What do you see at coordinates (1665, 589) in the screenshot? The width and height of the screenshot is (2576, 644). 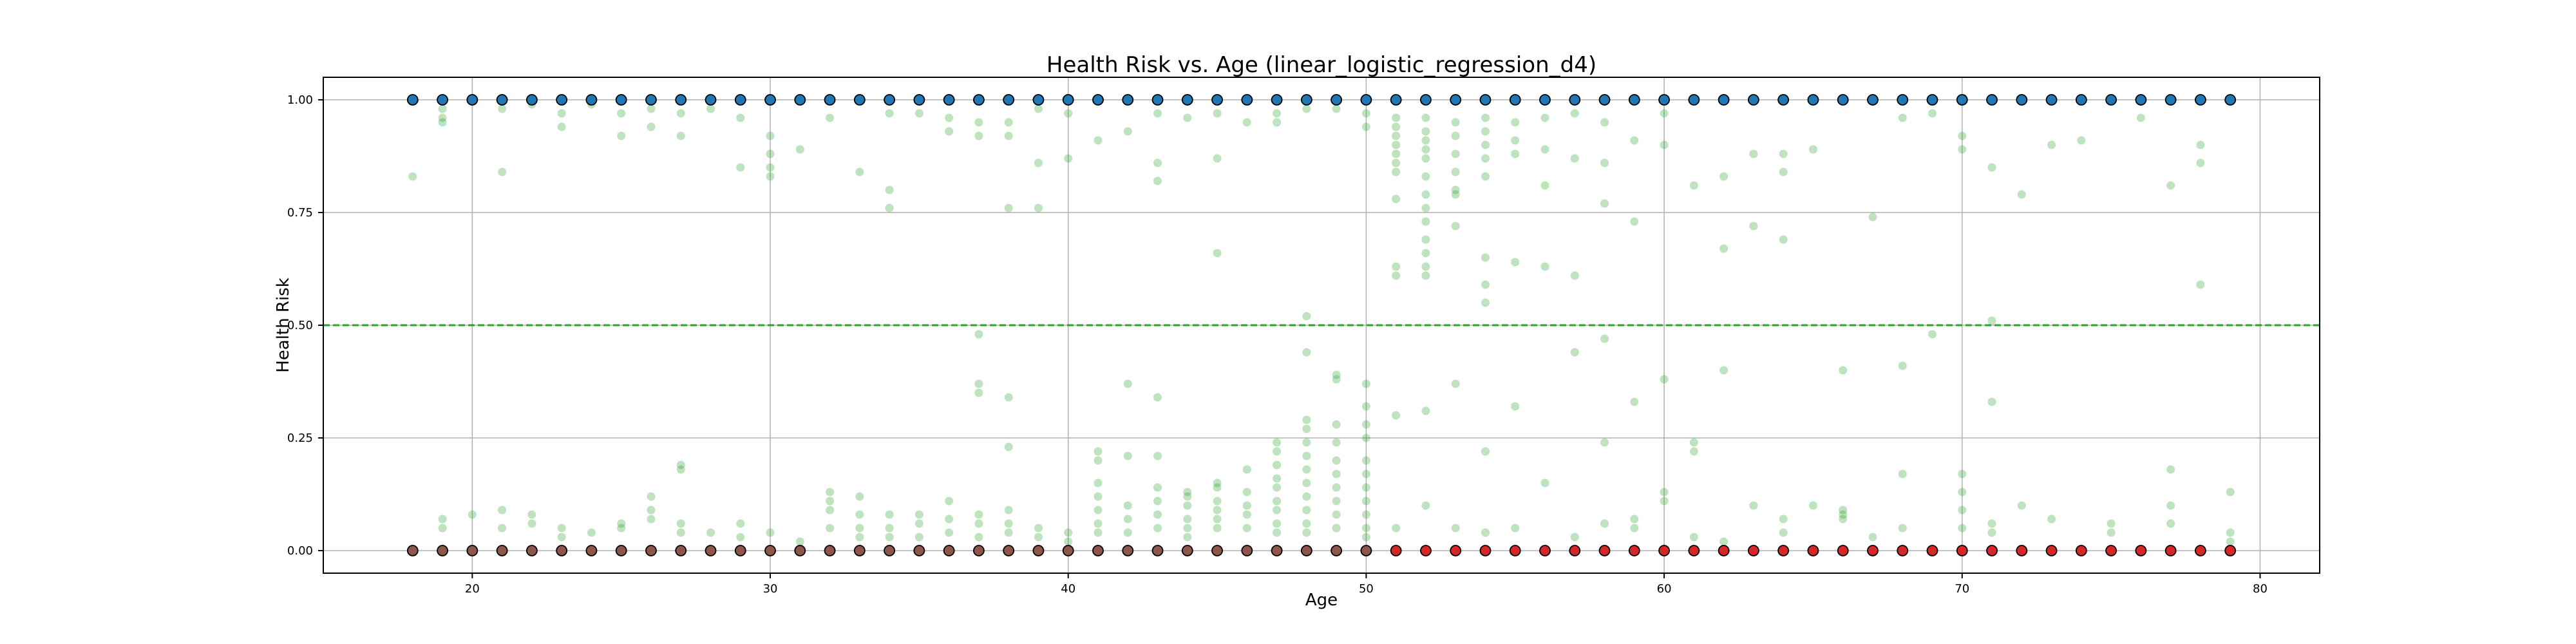 I see `x-tick-label: 60` at bounding box center [1665, 589].